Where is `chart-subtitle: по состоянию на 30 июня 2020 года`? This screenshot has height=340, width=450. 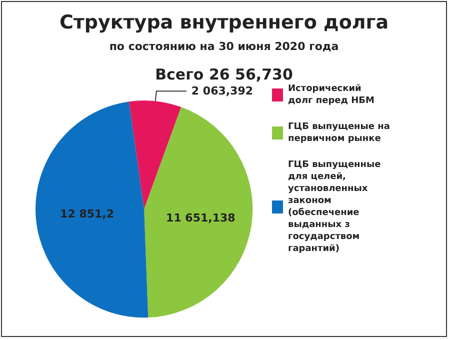 chart-subtitle: по состоянию на 30 июня 2020 года is located at coordinates (224, 46).